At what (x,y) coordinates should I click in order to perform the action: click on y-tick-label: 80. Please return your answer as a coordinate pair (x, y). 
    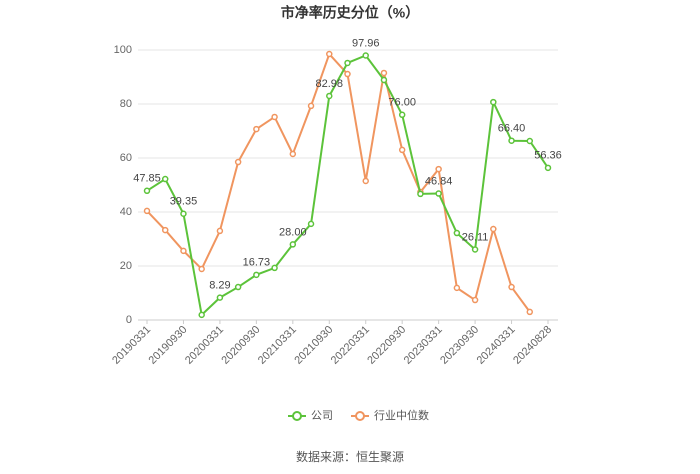
    Looking at the image, I should click on (126, 104).